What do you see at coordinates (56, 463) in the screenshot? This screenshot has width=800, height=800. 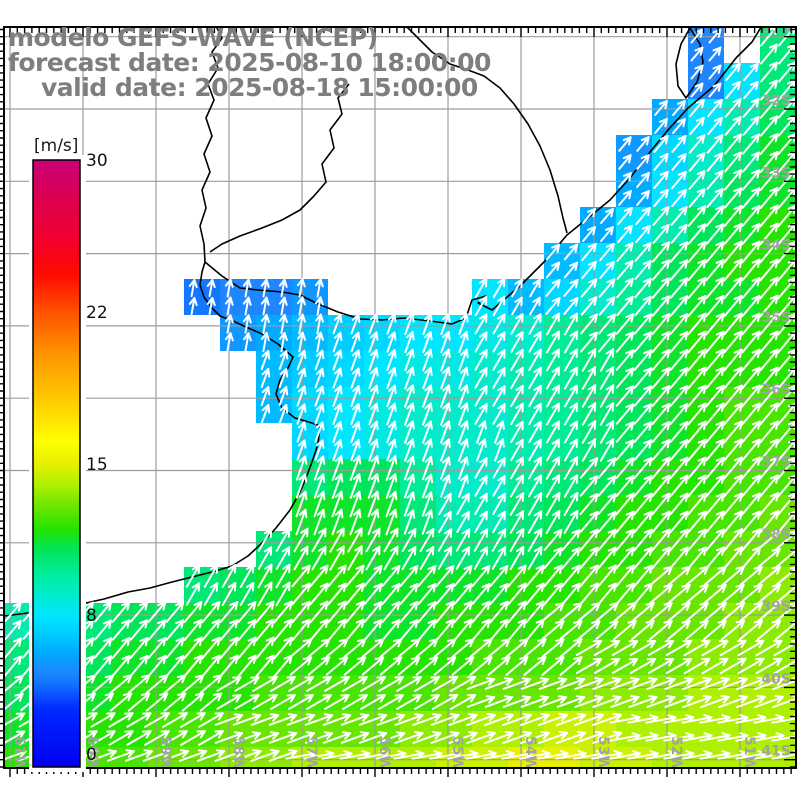 I see `colorbar-gradient-bar` at bounding box center [56, 463].